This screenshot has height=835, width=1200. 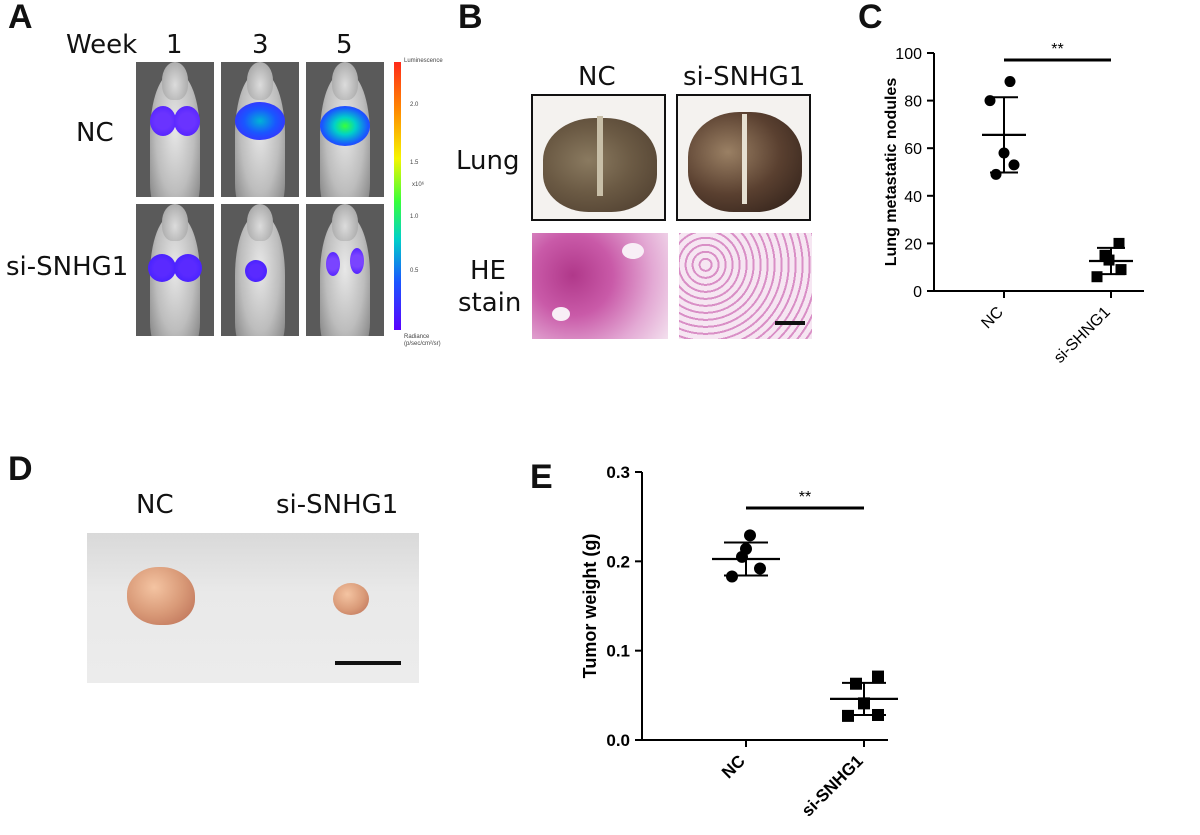 I want to click on y-tick-label: 0, so click(x=917, y=292).